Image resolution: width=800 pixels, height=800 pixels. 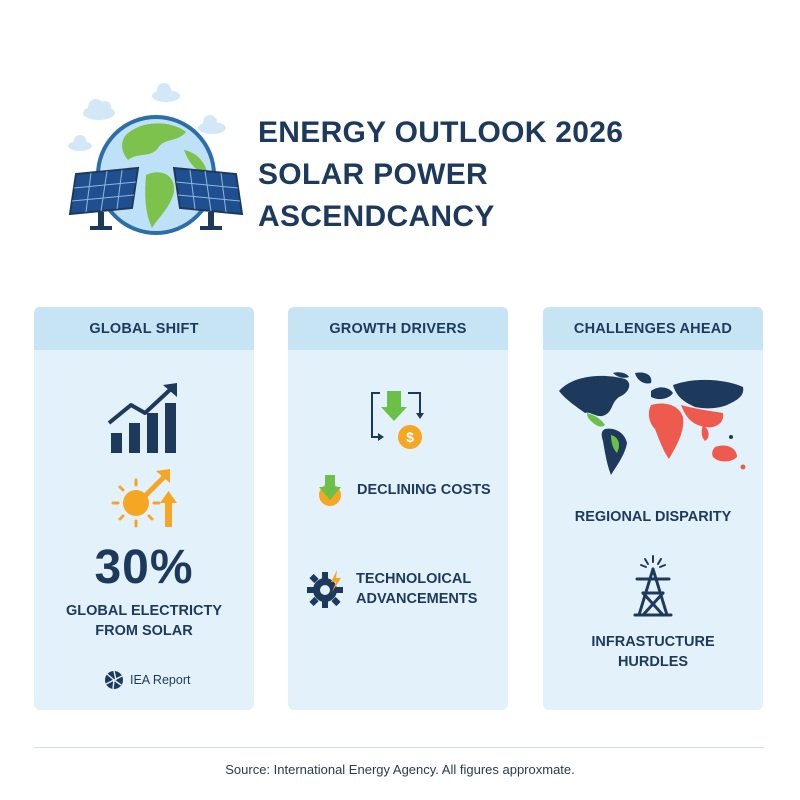 I want to click on card-heading: CHALLENGES AHEAD, so click(x=653, y=328).